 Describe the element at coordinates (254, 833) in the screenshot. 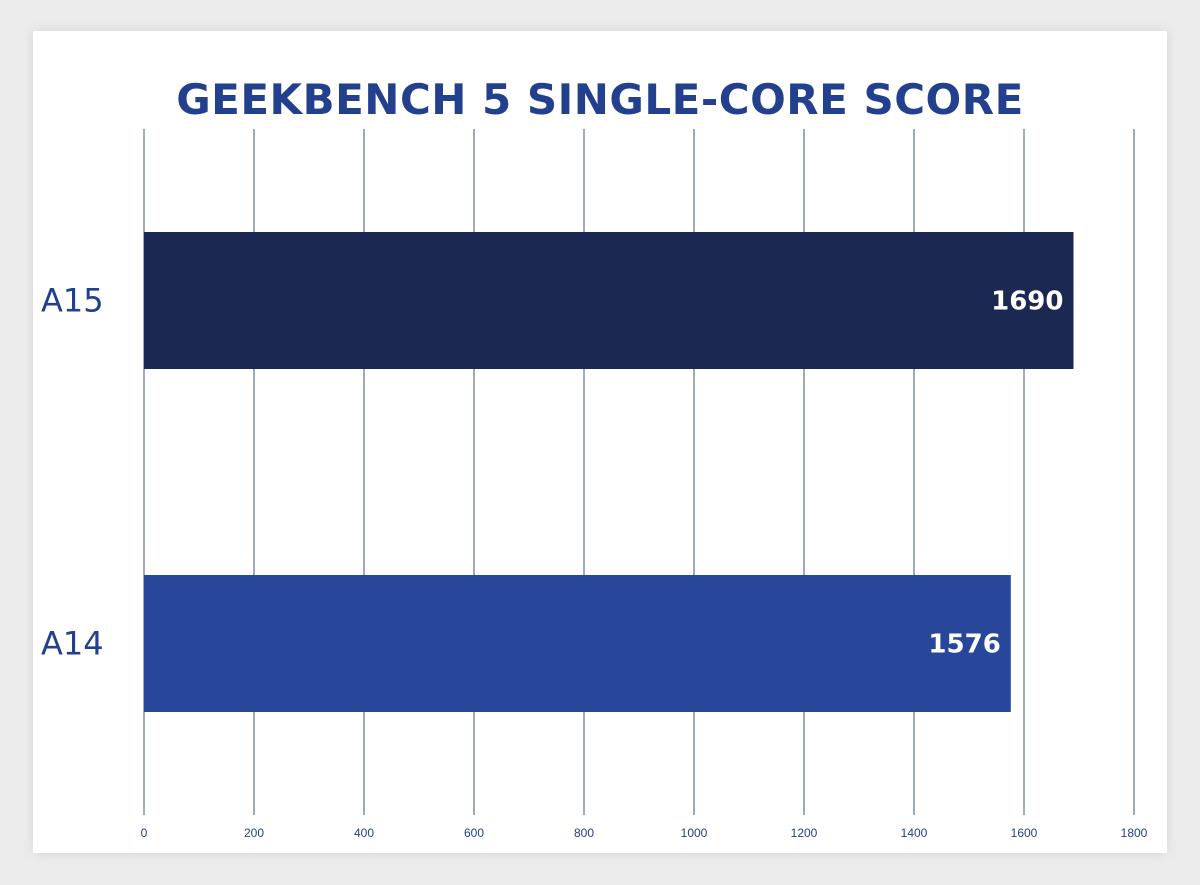

I see `x-tick-label: 200` at that location.